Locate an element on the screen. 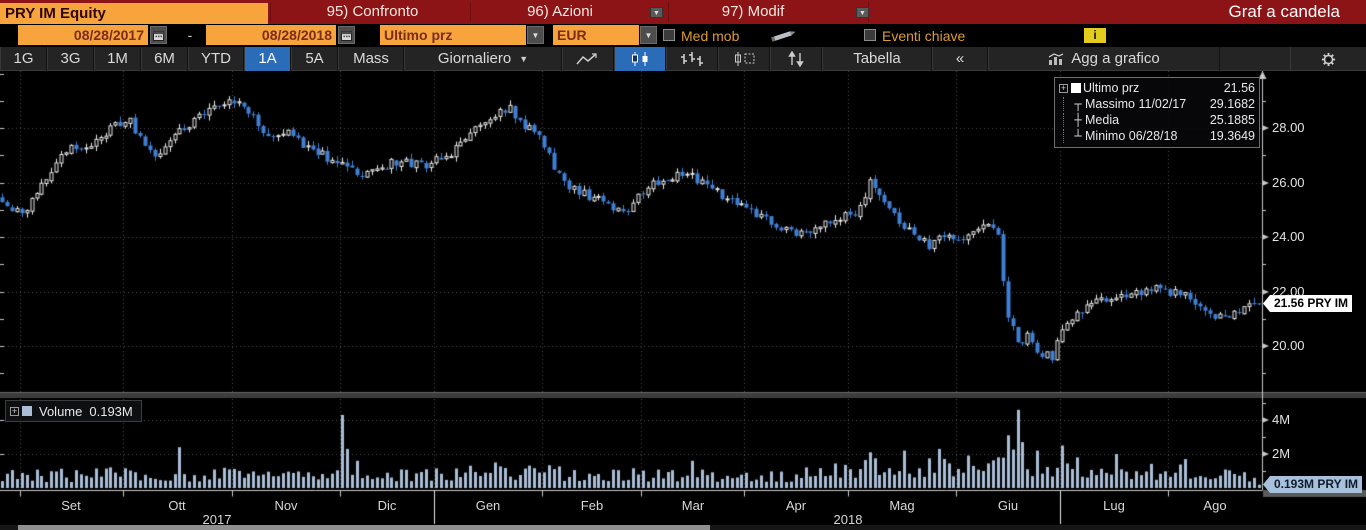  month-axis-label: Dic is located at coordinates (387, 505).